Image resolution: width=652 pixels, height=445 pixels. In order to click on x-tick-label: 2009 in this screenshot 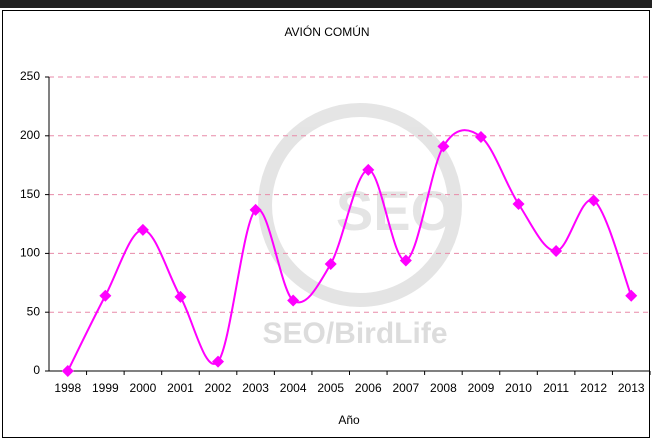, I will do `click(481, 388)`.